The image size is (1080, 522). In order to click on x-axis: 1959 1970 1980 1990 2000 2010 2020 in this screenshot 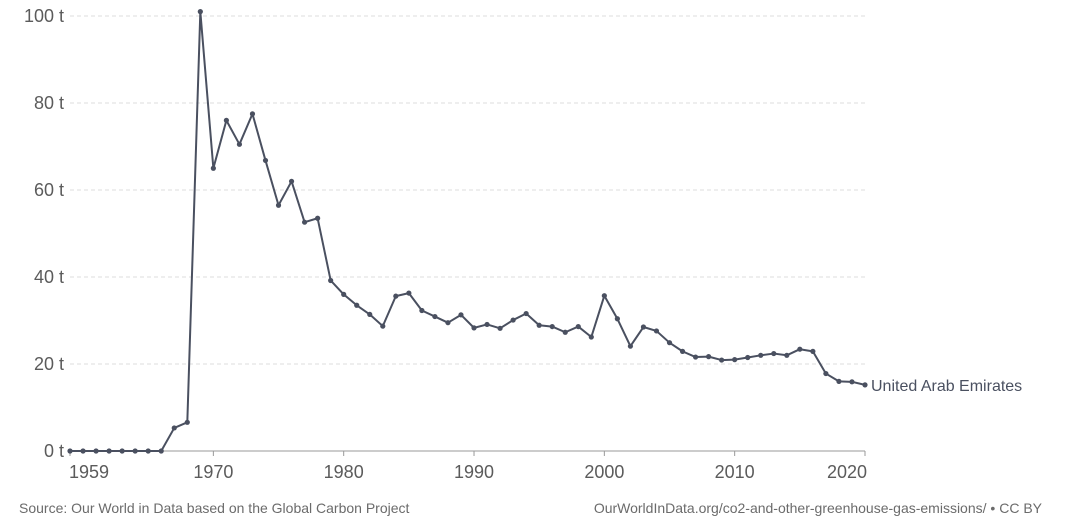, I will do `click(468, 466)`.